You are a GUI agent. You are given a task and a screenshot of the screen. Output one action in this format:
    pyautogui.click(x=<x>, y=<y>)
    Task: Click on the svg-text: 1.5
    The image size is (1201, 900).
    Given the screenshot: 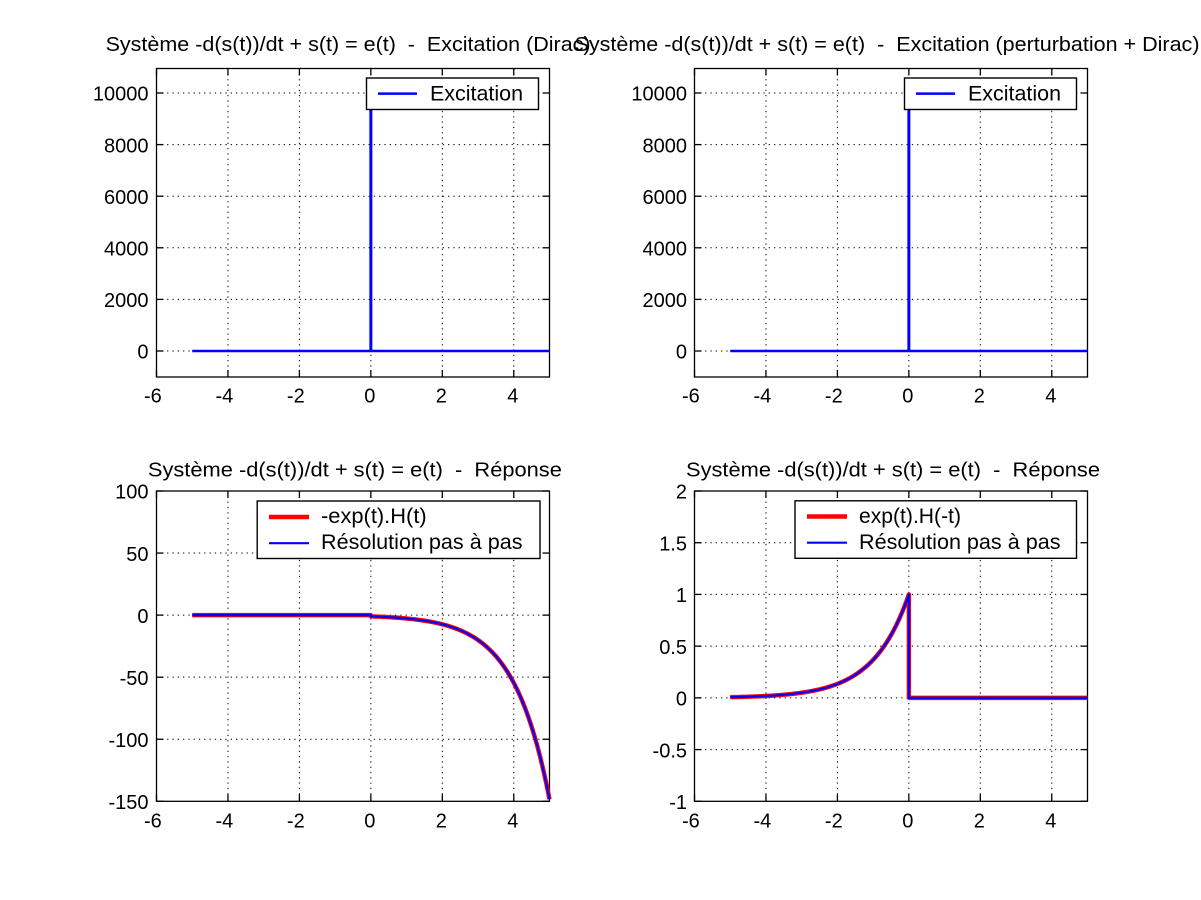 What is the action you would take?
    pyautogui.click(x=673, y=544)
    